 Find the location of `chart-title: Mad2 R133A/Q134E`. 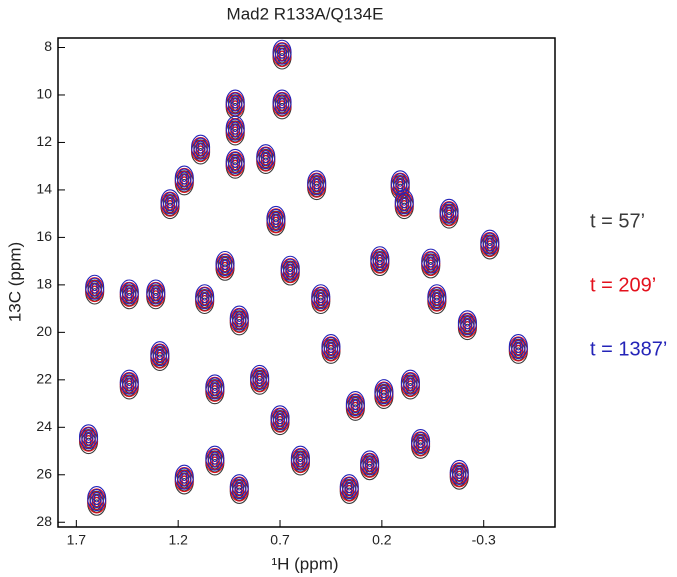

chart-title: Mad2 R133A/Q134E is located at coordinates (305, 13).